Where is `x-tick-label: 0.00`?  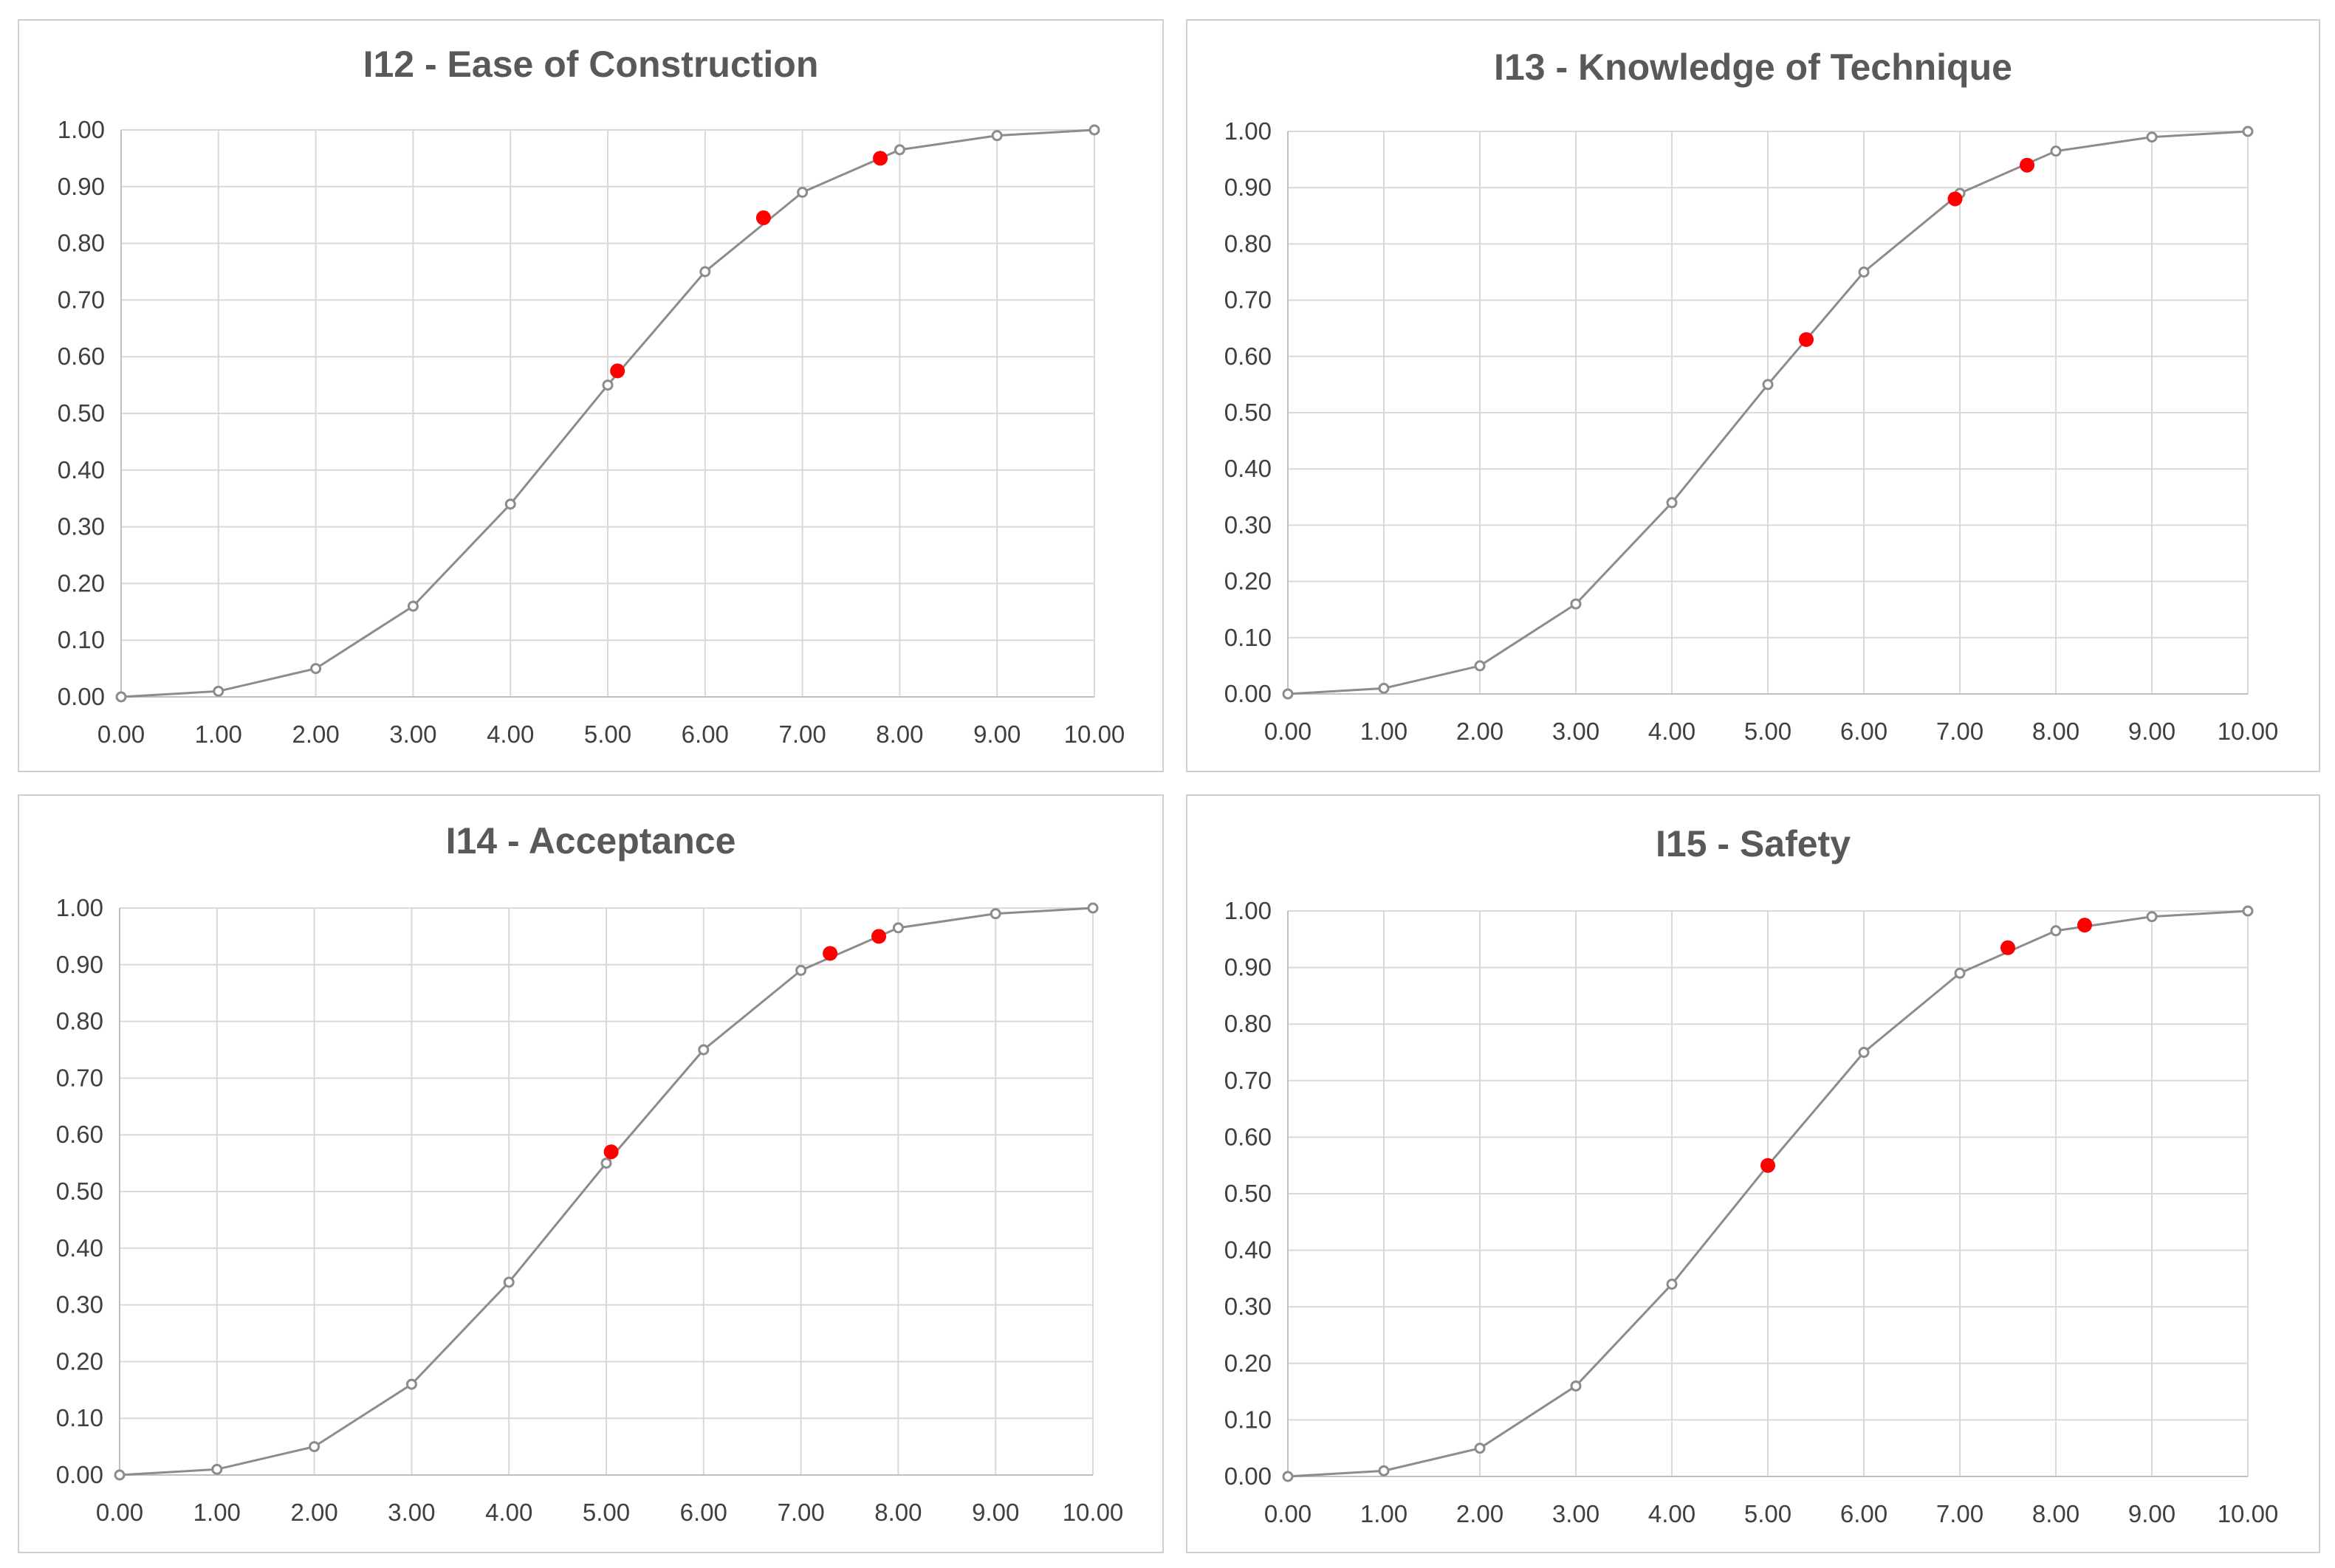
x-tick-label: 0.00 is located at coordinates (121, 734).